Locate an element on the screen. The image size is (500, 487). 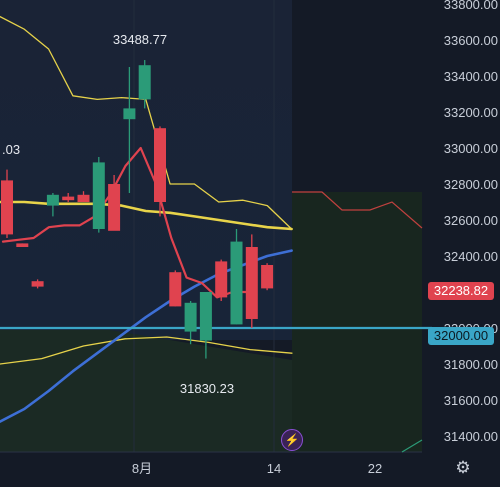
low-annotation: 31830.23 is located at coordinates (207, 388).